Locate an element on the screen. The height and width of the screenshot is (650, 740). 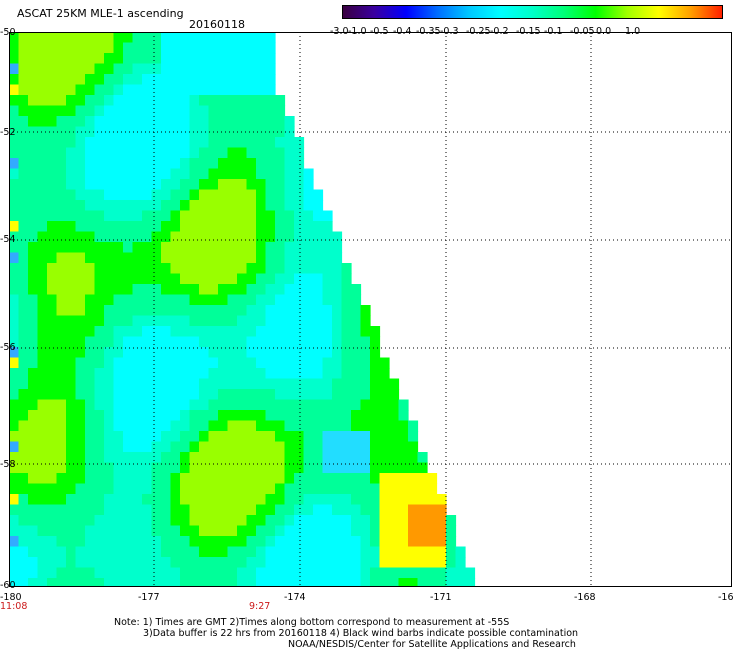
lon-label: -16 is located at coordinates (726, 597).